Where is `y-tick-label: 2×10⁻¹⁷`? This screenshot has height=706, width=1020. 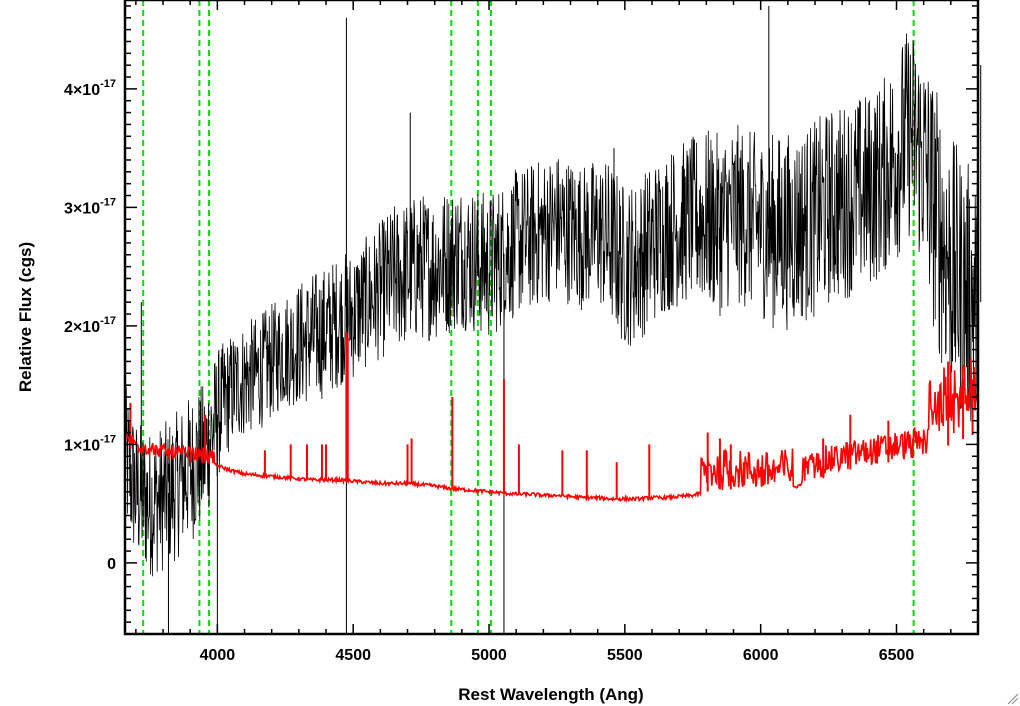 y-tick-label: 2×10⁻¹⁷ is located at coordinates (90, 325).